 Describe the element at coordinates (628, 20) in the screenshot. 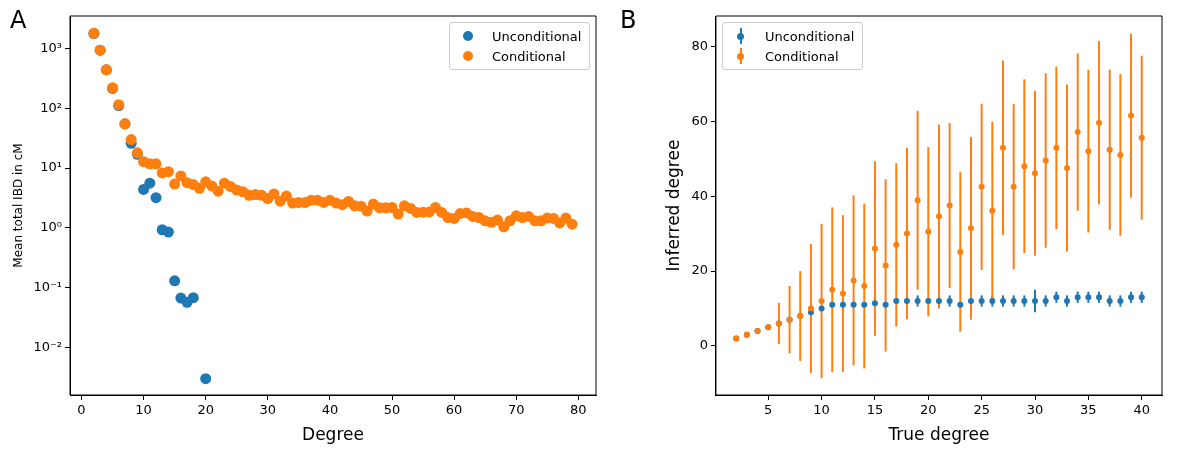

I see `chart-title: B` at that location.